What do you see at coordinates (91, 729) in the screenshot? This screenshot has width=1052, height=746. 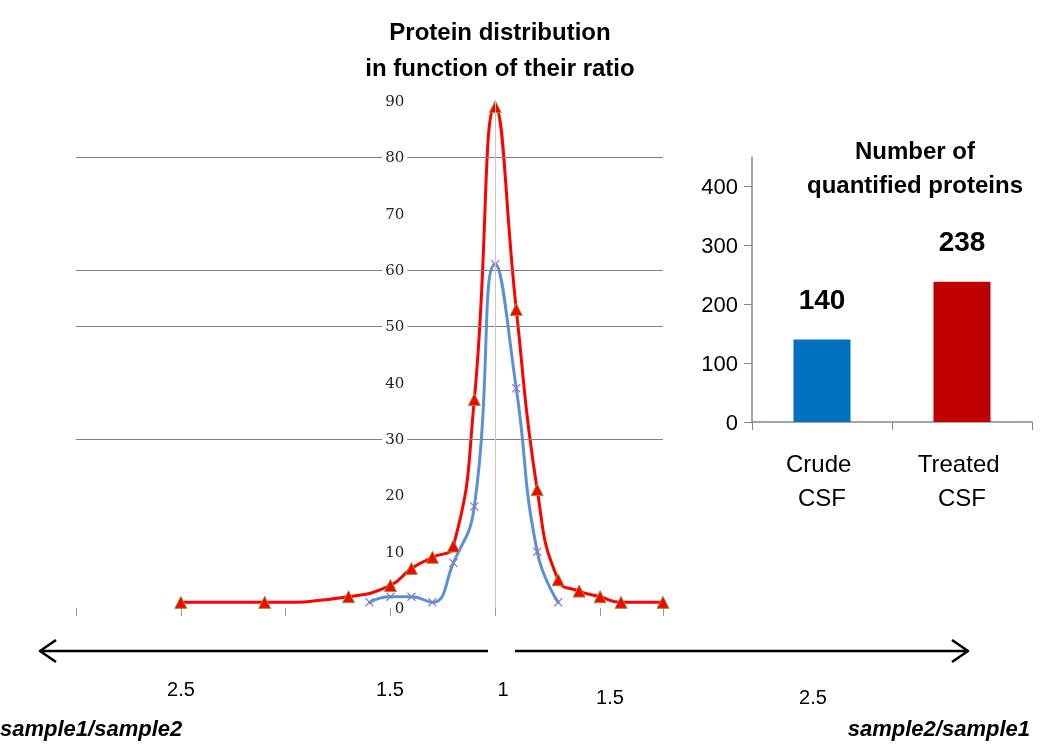 I see `text: sample1/sample2` at bounding box center [91, 729].